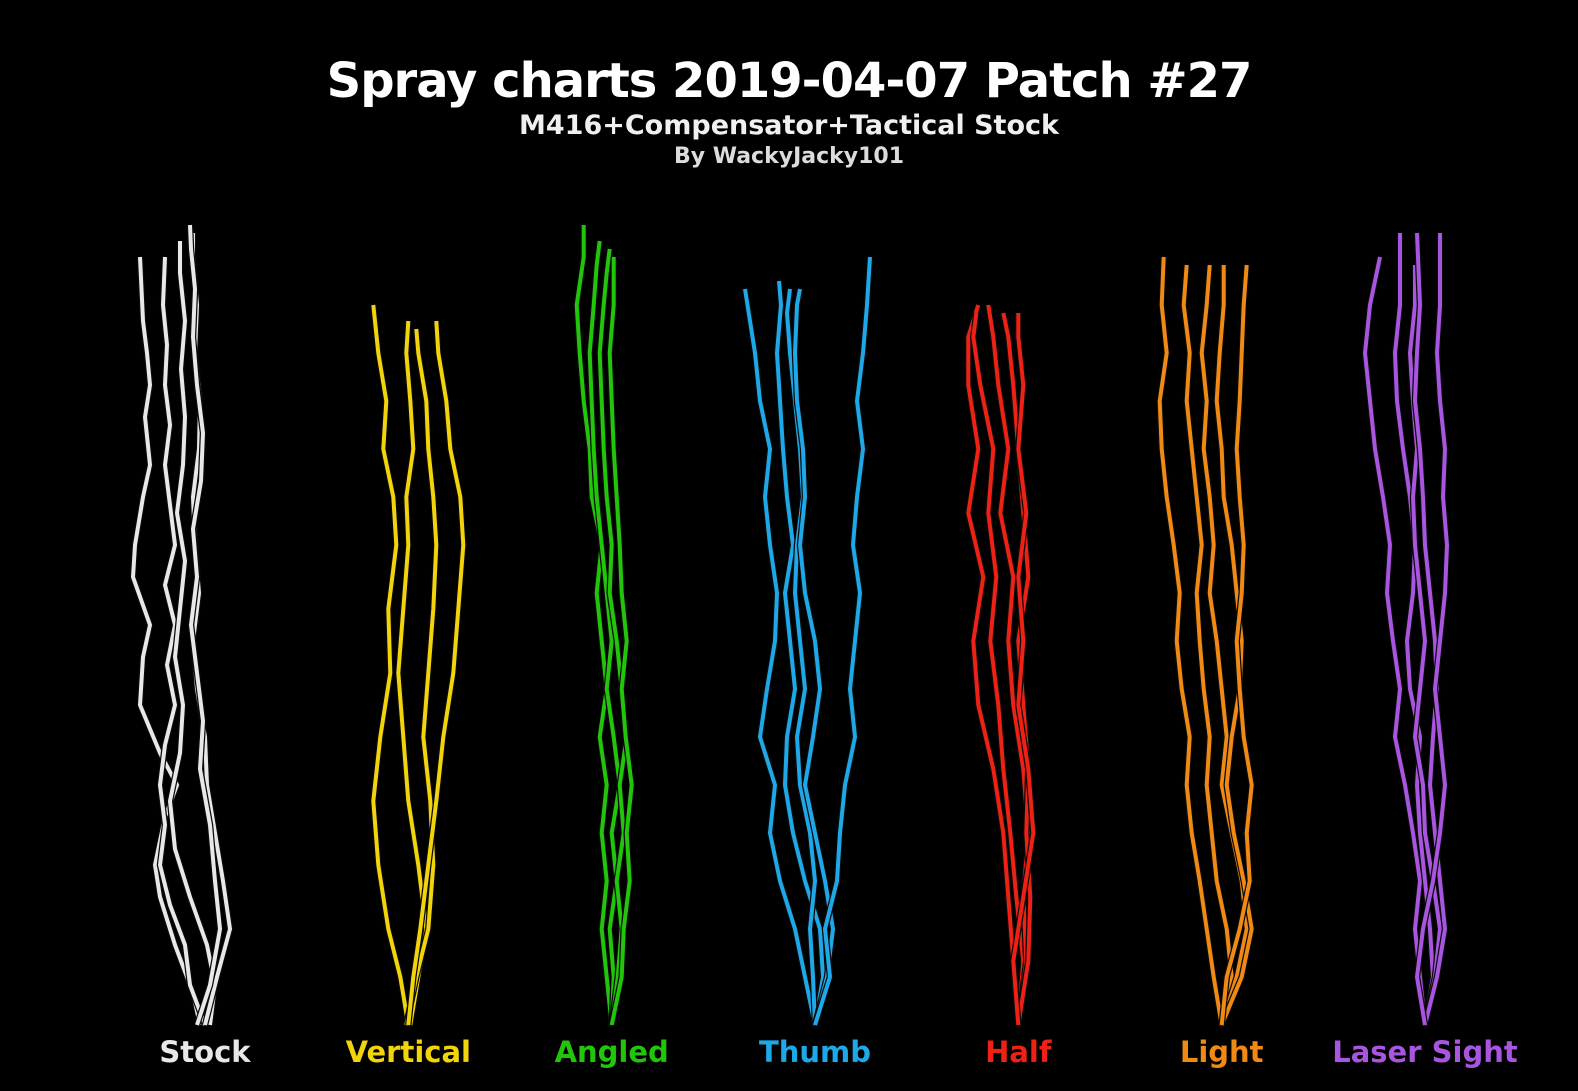 This screenshot has width=1578, height=1091. Describe the element at coordinates (612, 1052) in the screenshot. I see `spray-label: Angled` at that location.